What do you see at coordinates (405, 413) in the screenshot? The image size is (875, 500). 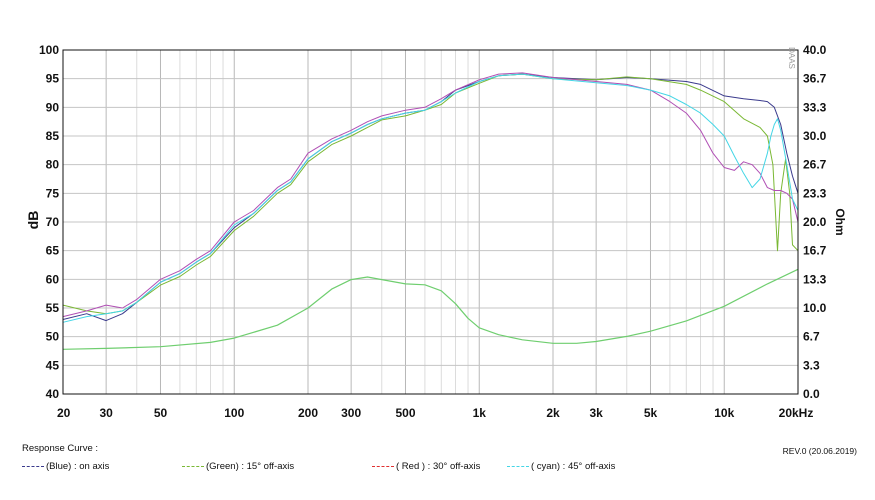 I see `x-tick-label: 500` at bounding box center [405, 413].